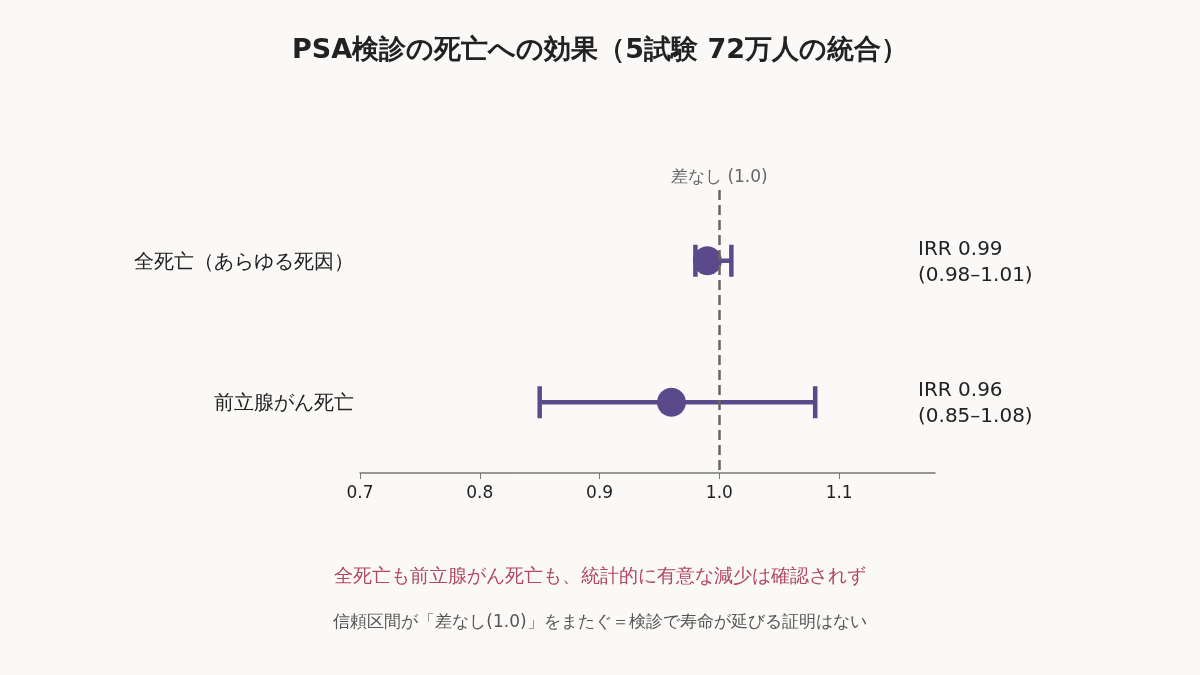  Describe the element at coordinates (839, 491) in the screenshot. I see `x-tick-label: 1.1` at that location.